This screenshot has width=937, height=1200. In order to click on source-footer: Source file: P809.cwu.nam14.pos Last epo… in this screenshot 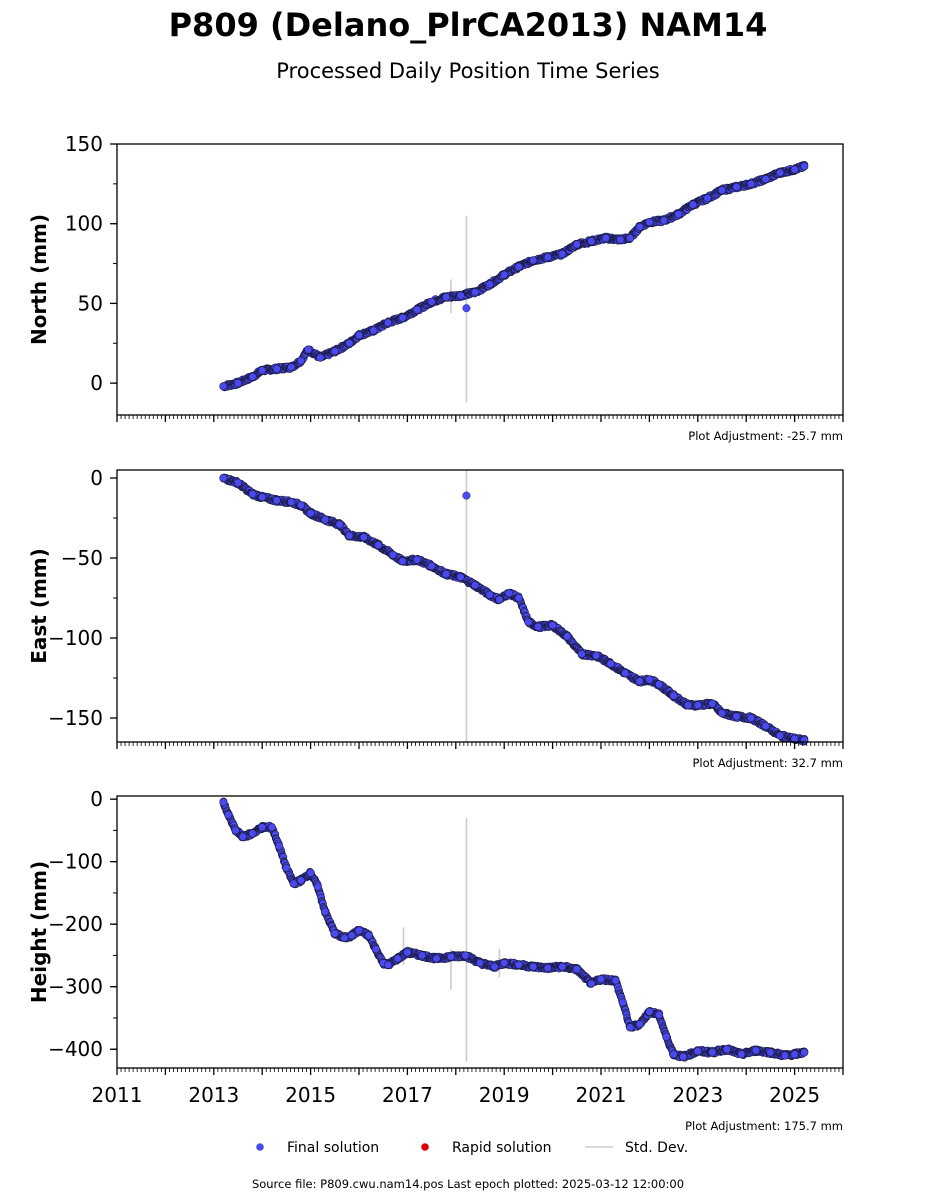, I will do `click(468, 1184)`.